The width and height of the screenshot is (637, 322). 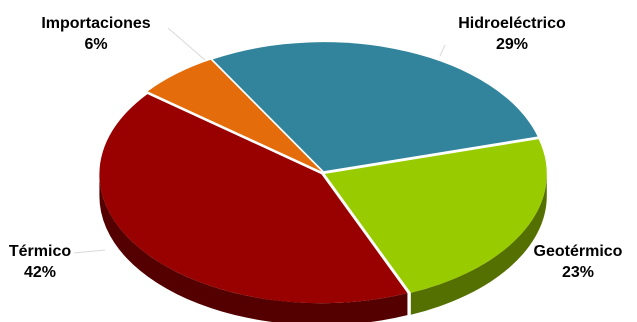 What do you see at coordinates (578, 251) in the screenshot?
I see `slice-name-label: Geotérmico` at bounding box center [578, 251].